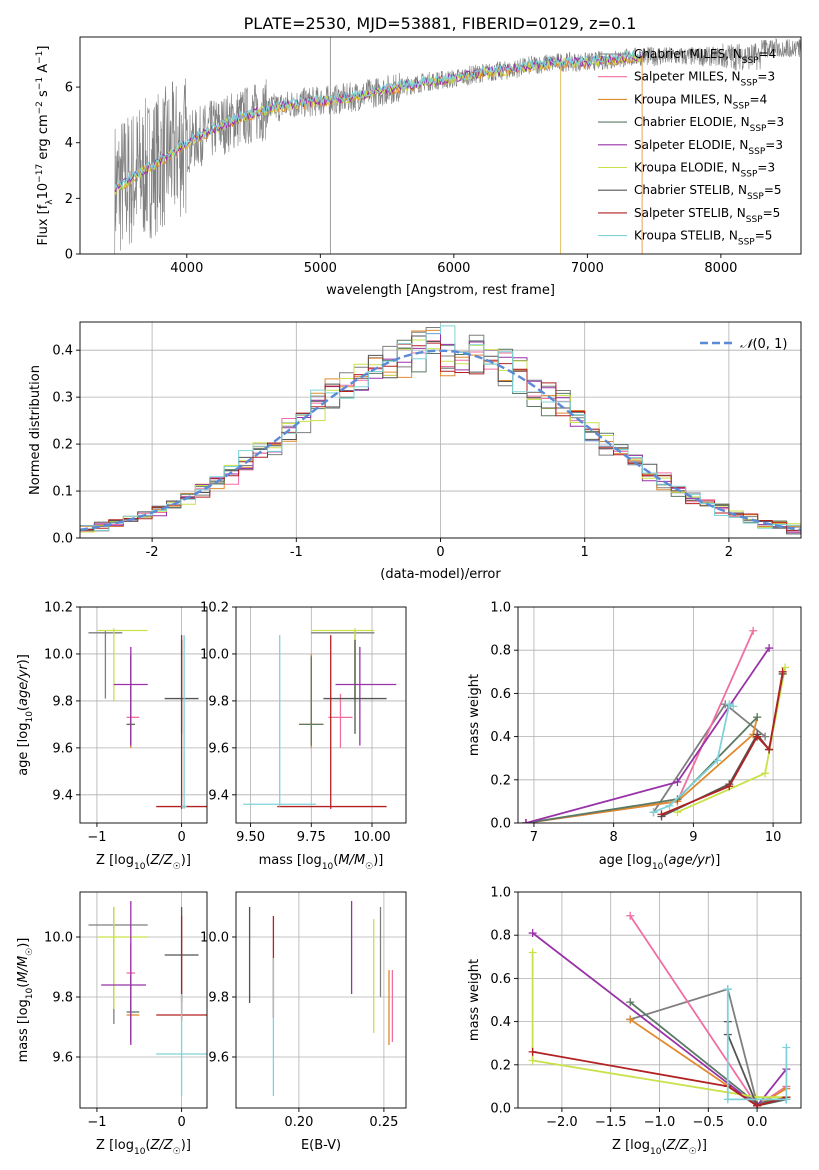 The height and width of the screenshot is (1170, 819). I want to click on x-tick-label: −1.0, so click(660, 1122).